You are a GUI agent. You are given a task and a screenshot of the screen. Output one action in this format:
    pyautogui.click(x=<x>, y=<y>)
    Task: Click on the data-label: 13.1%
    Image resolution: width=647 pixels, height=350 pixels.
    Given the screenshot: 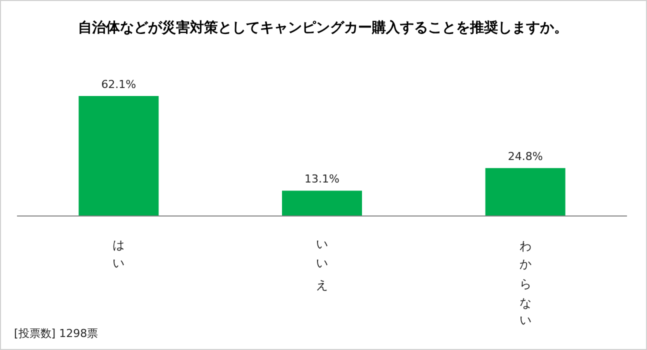 What is the action you would take?
    pyautogui.click(x=322, y=179)
    